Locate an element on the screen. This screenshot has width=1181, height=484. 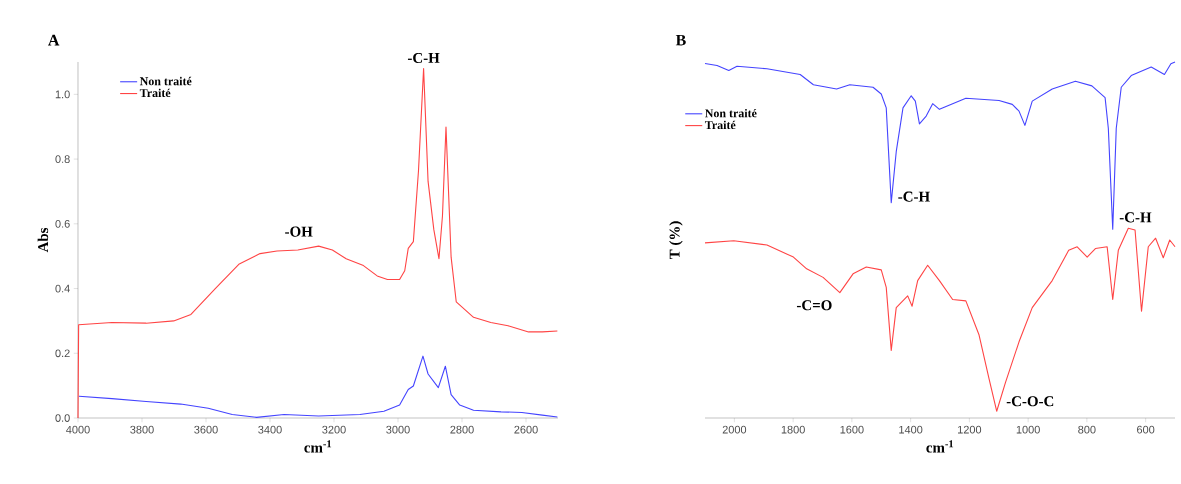
x-tick-label: 600 is located at coordinates (1146, 429).